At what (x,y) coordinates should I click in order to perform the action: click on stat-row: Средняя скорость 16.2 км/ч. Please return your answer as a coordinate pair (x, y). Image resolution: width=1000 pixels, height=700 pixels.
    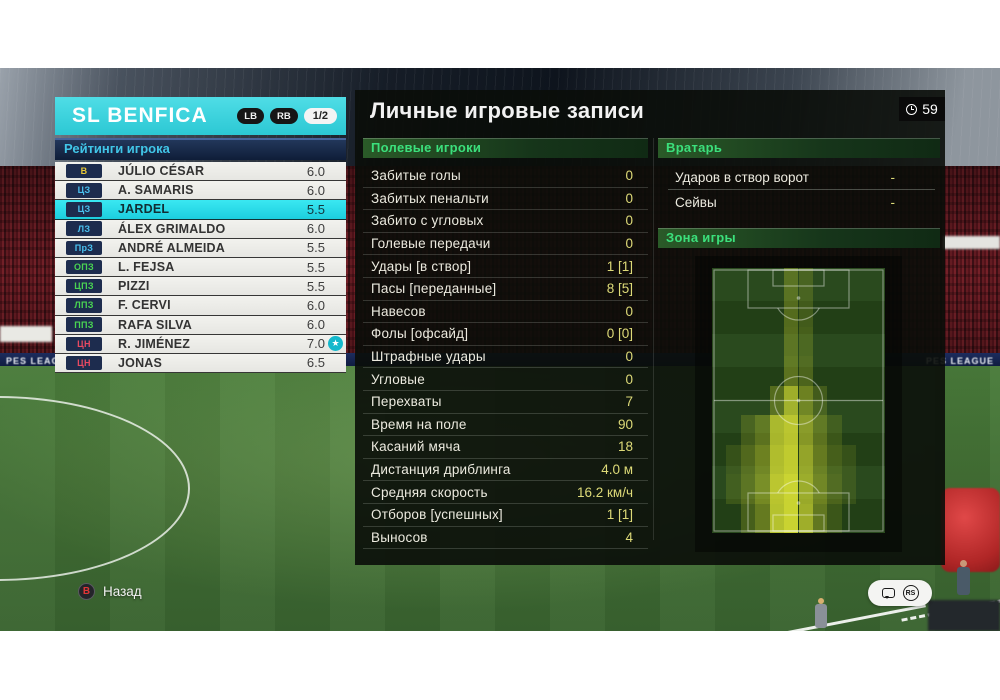
    Looking at the image, I should click on (505, 492).